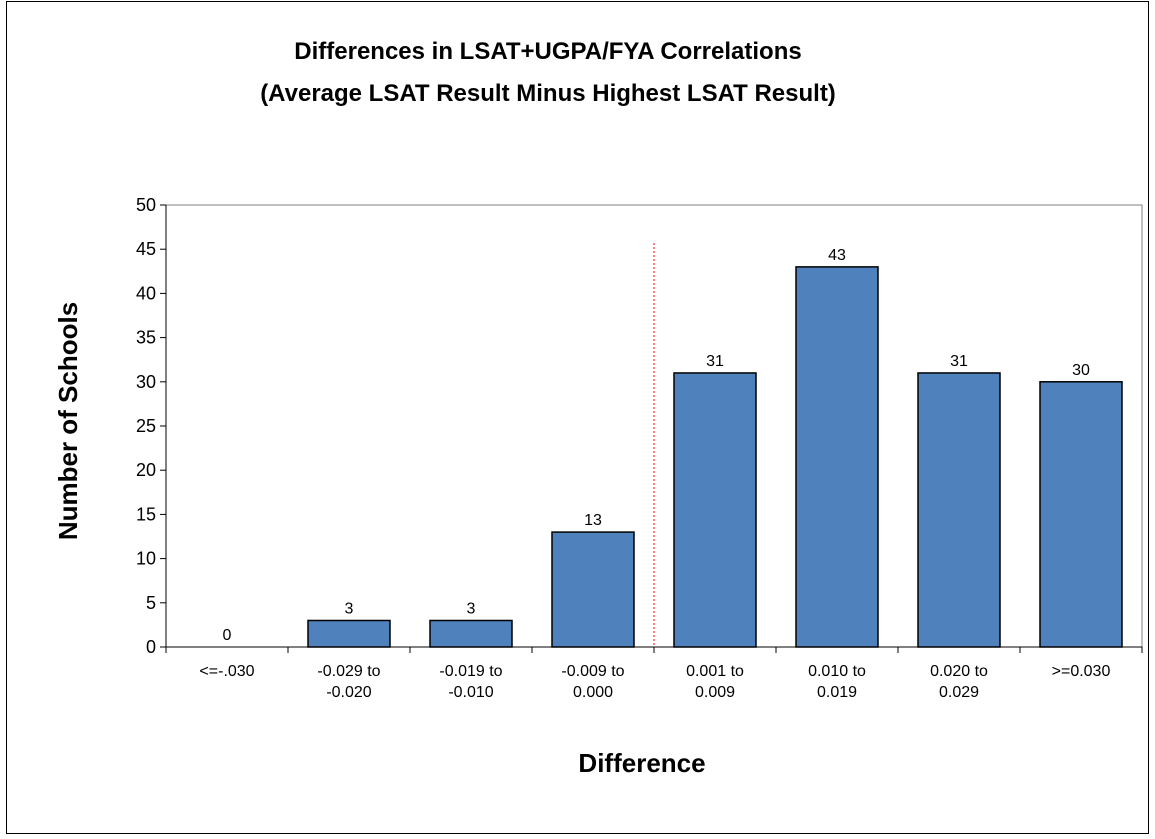  Describe the element at coordinates (68, 421) in the screenshot. I see `y-axis-title: Number of Schools` at that location.